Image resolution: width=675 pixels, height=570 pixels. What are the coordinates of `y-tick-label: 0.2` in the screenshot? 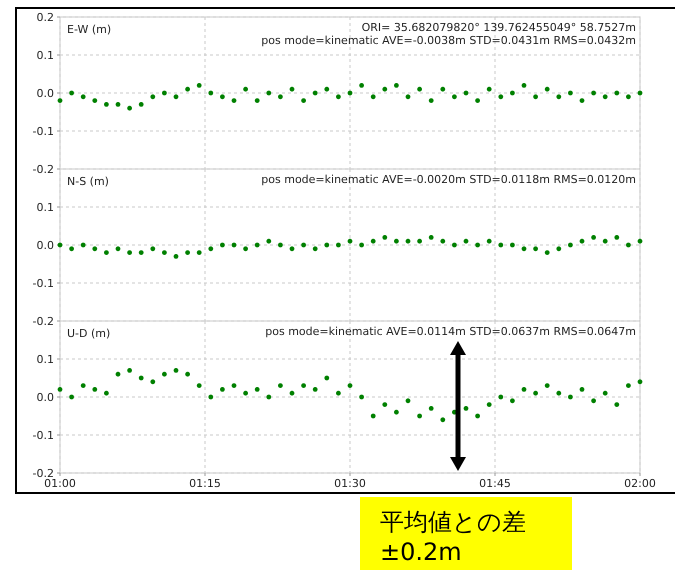 It's located at (45, 17).